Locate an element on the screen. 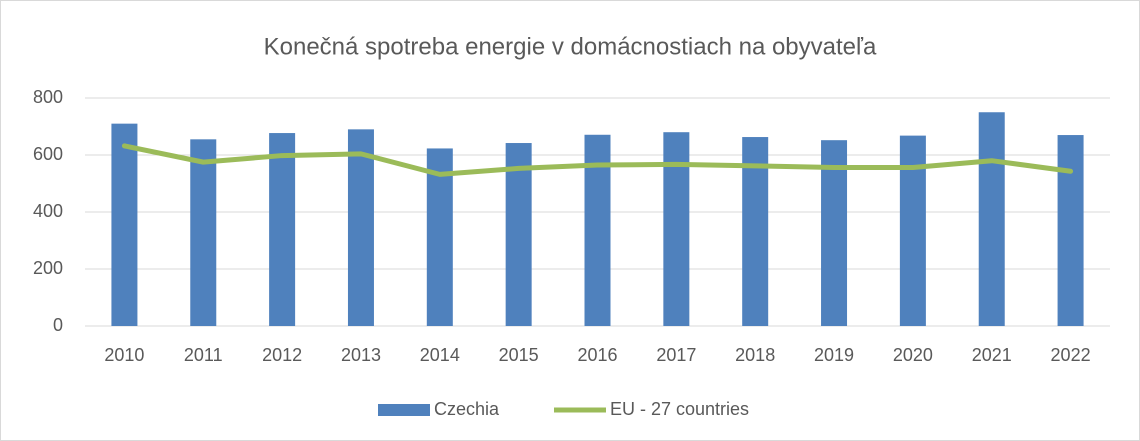 This screenshot has height=441, width=1140. y-tick-label: 800 is located at coordinates (48, 97).